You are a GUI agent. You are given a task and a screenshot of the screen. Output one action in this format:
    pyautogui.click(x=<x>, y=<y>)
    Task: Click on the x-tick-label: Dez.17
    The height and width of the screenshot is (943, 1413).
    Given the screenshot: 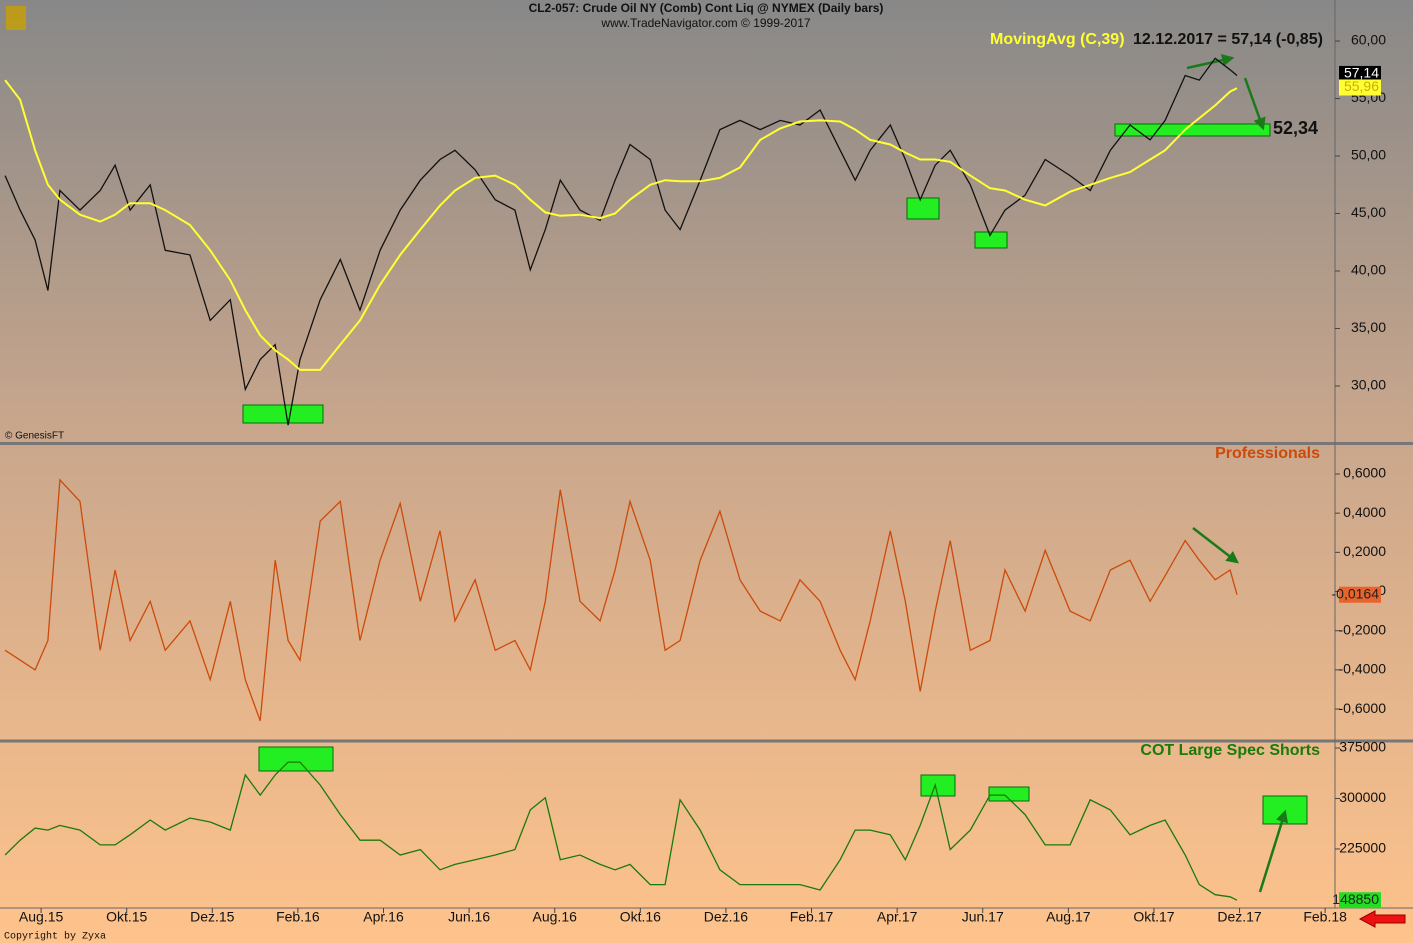 What is the action you would take?
    pyautogui.click(x=1239, y=917)
    